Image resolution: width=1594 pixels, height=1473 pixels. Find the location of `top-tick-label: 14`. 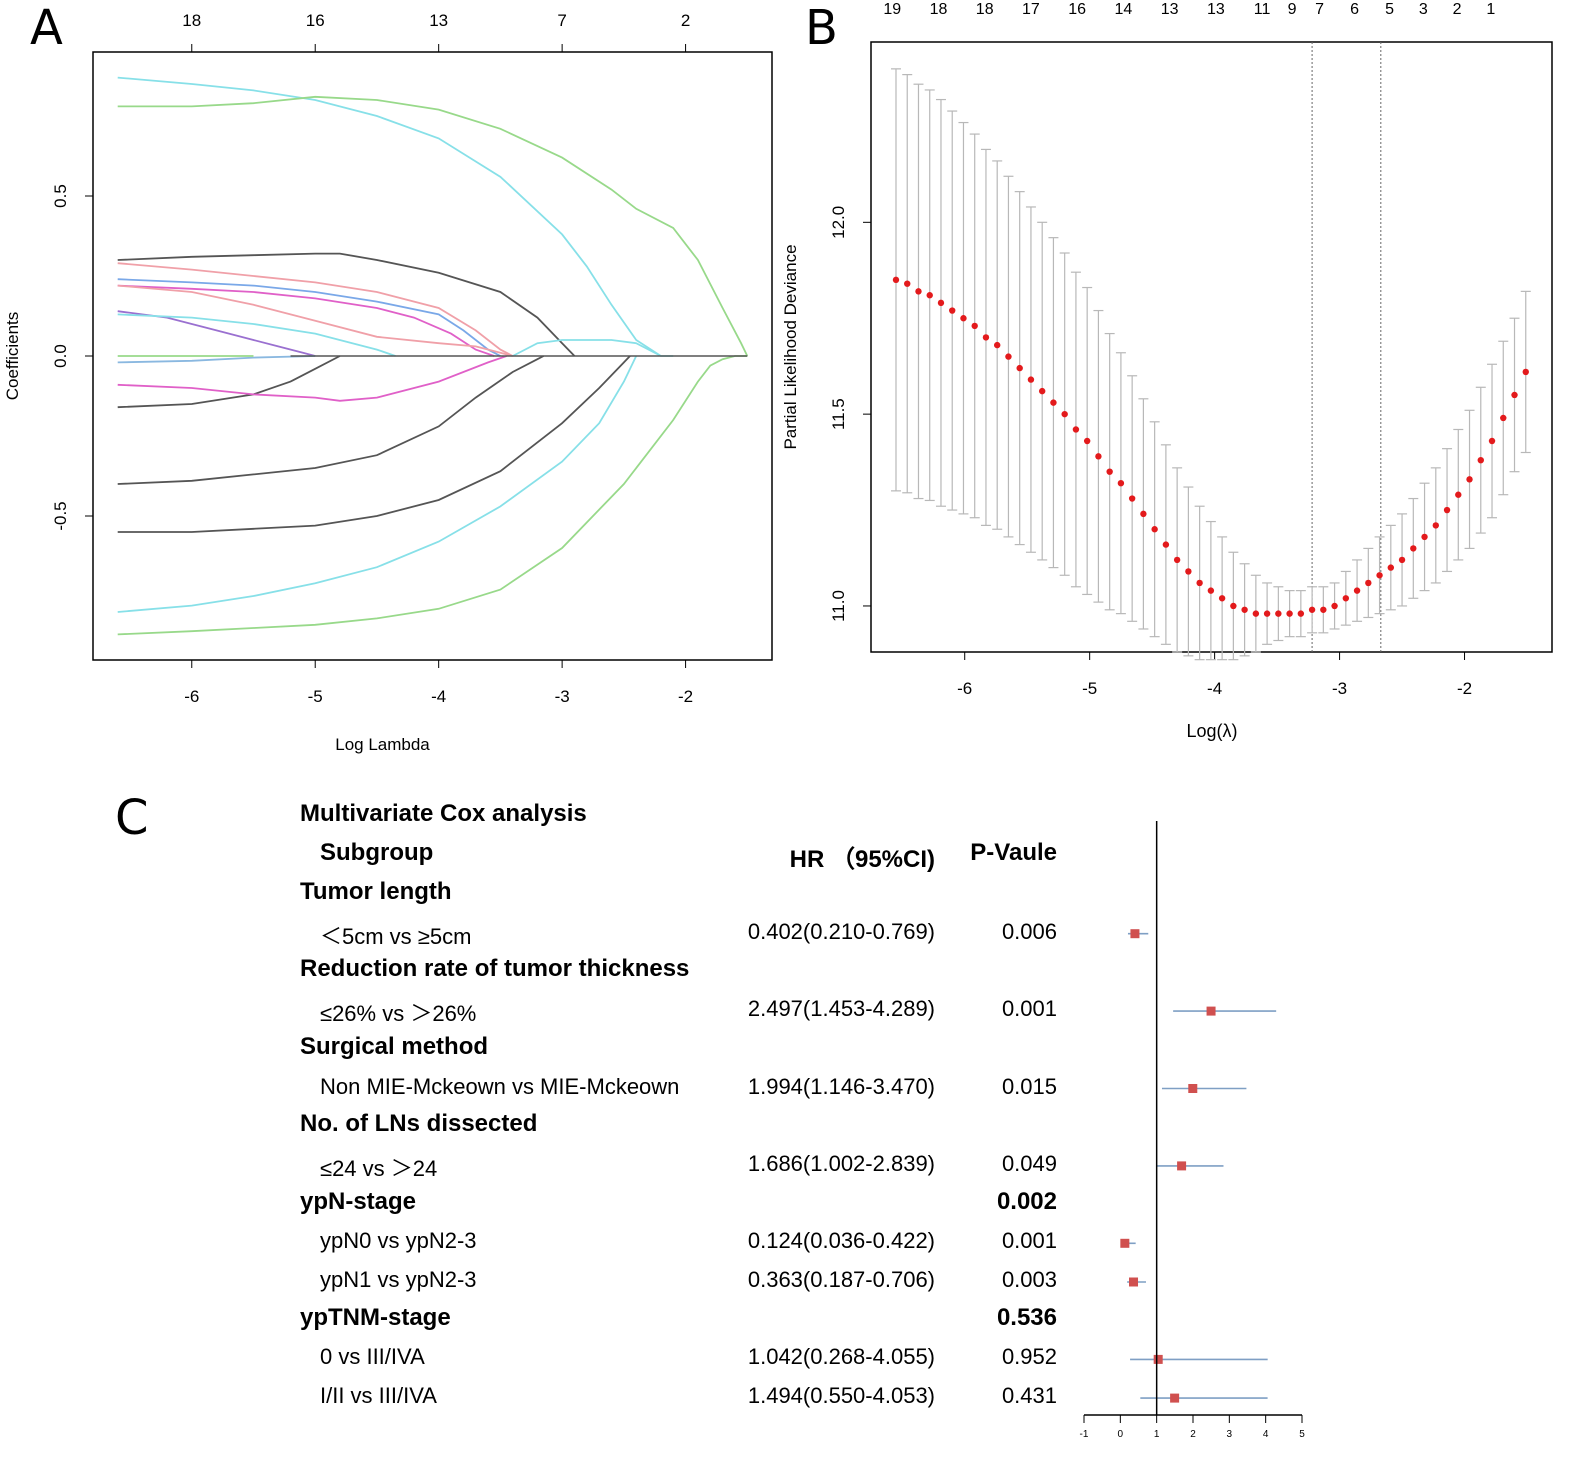

top-tick-label: 14 is located at coordinates (1124, 9).